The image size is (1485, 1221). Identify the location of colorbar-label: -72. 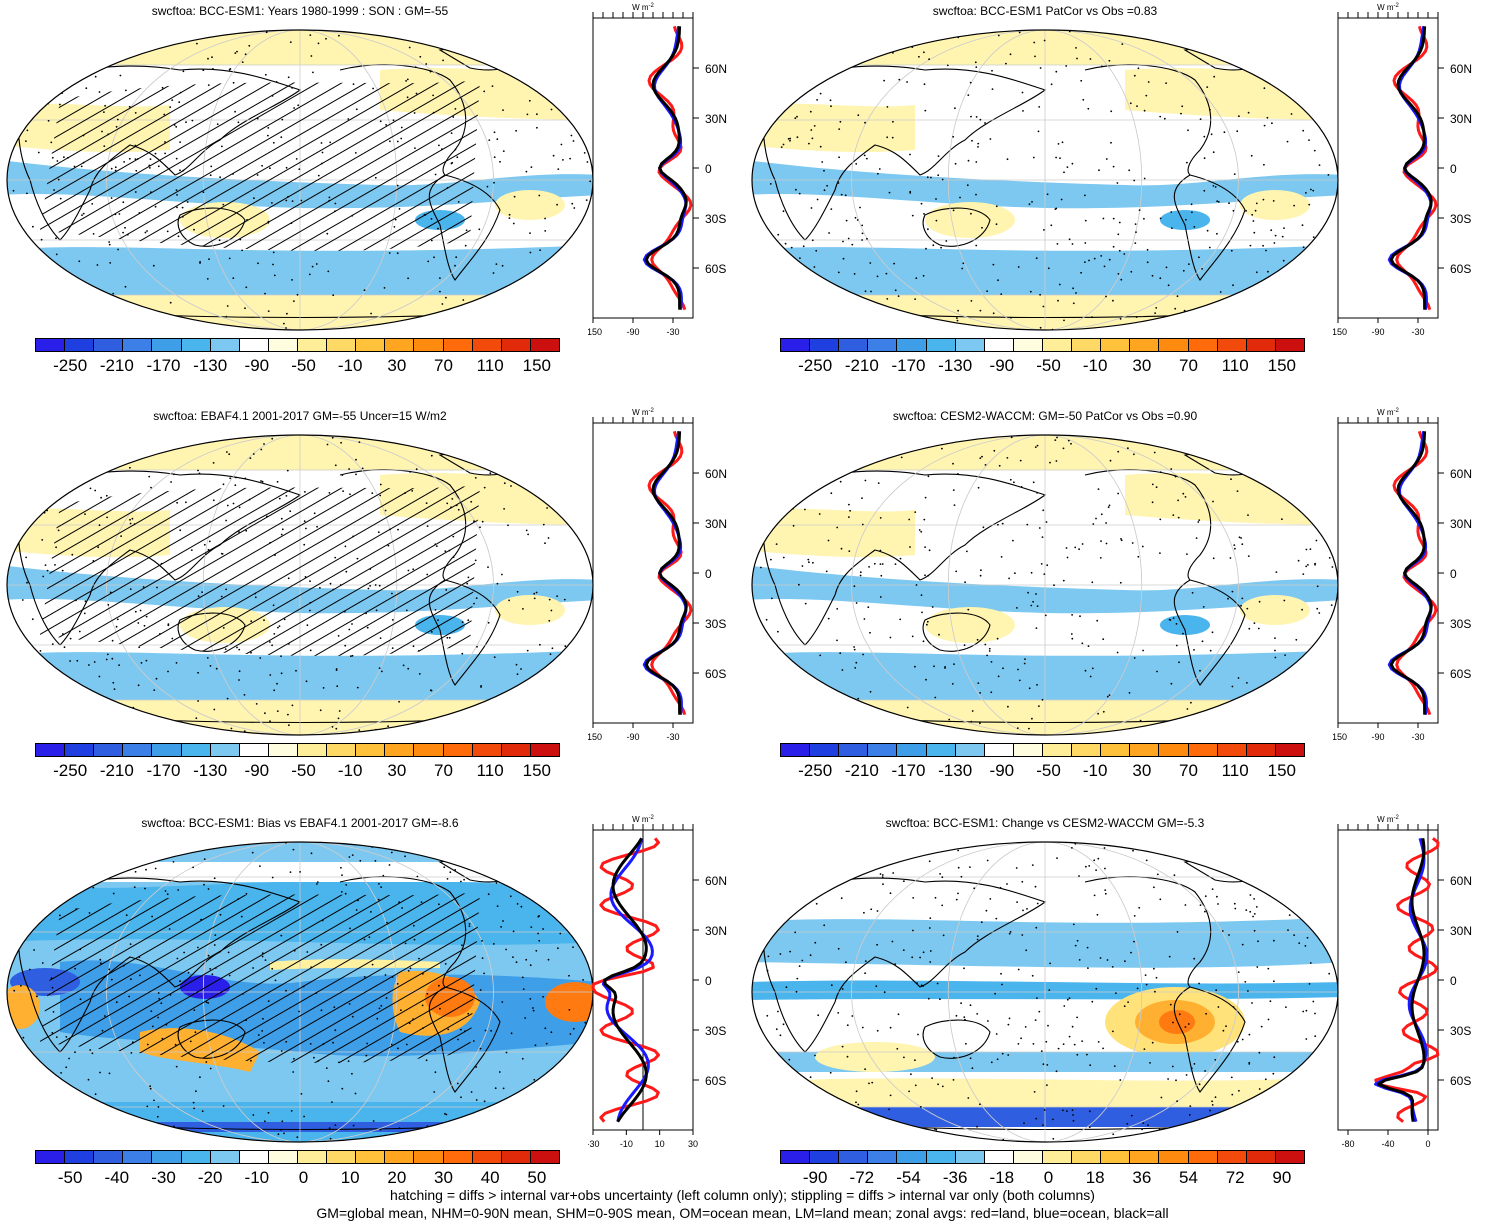
(862, 1177).